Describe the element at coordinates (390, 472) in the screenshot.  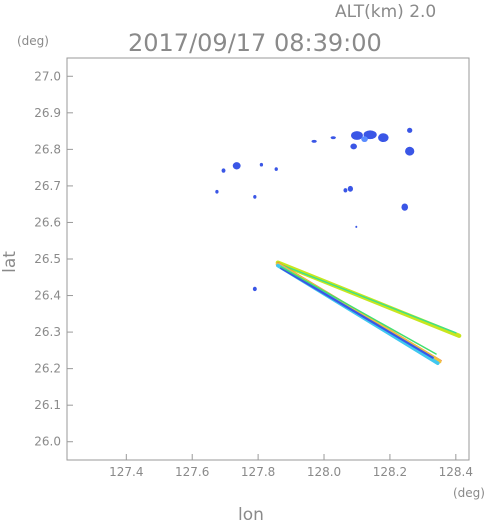
I see `x-tick-label: 128.2` at that location.